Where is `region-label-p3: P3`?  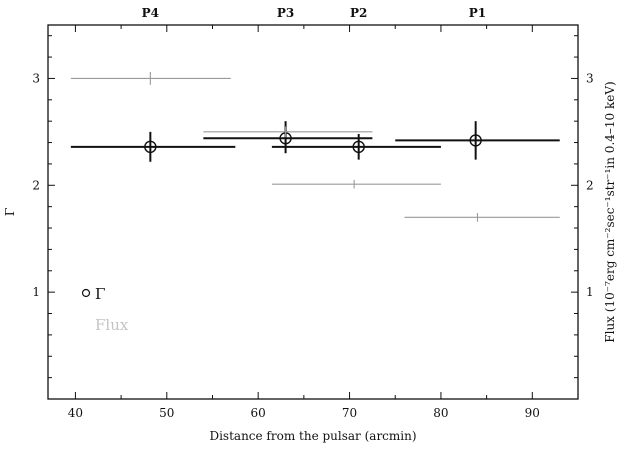
region-label-p3: P3 is located at coordinates (285, 13).